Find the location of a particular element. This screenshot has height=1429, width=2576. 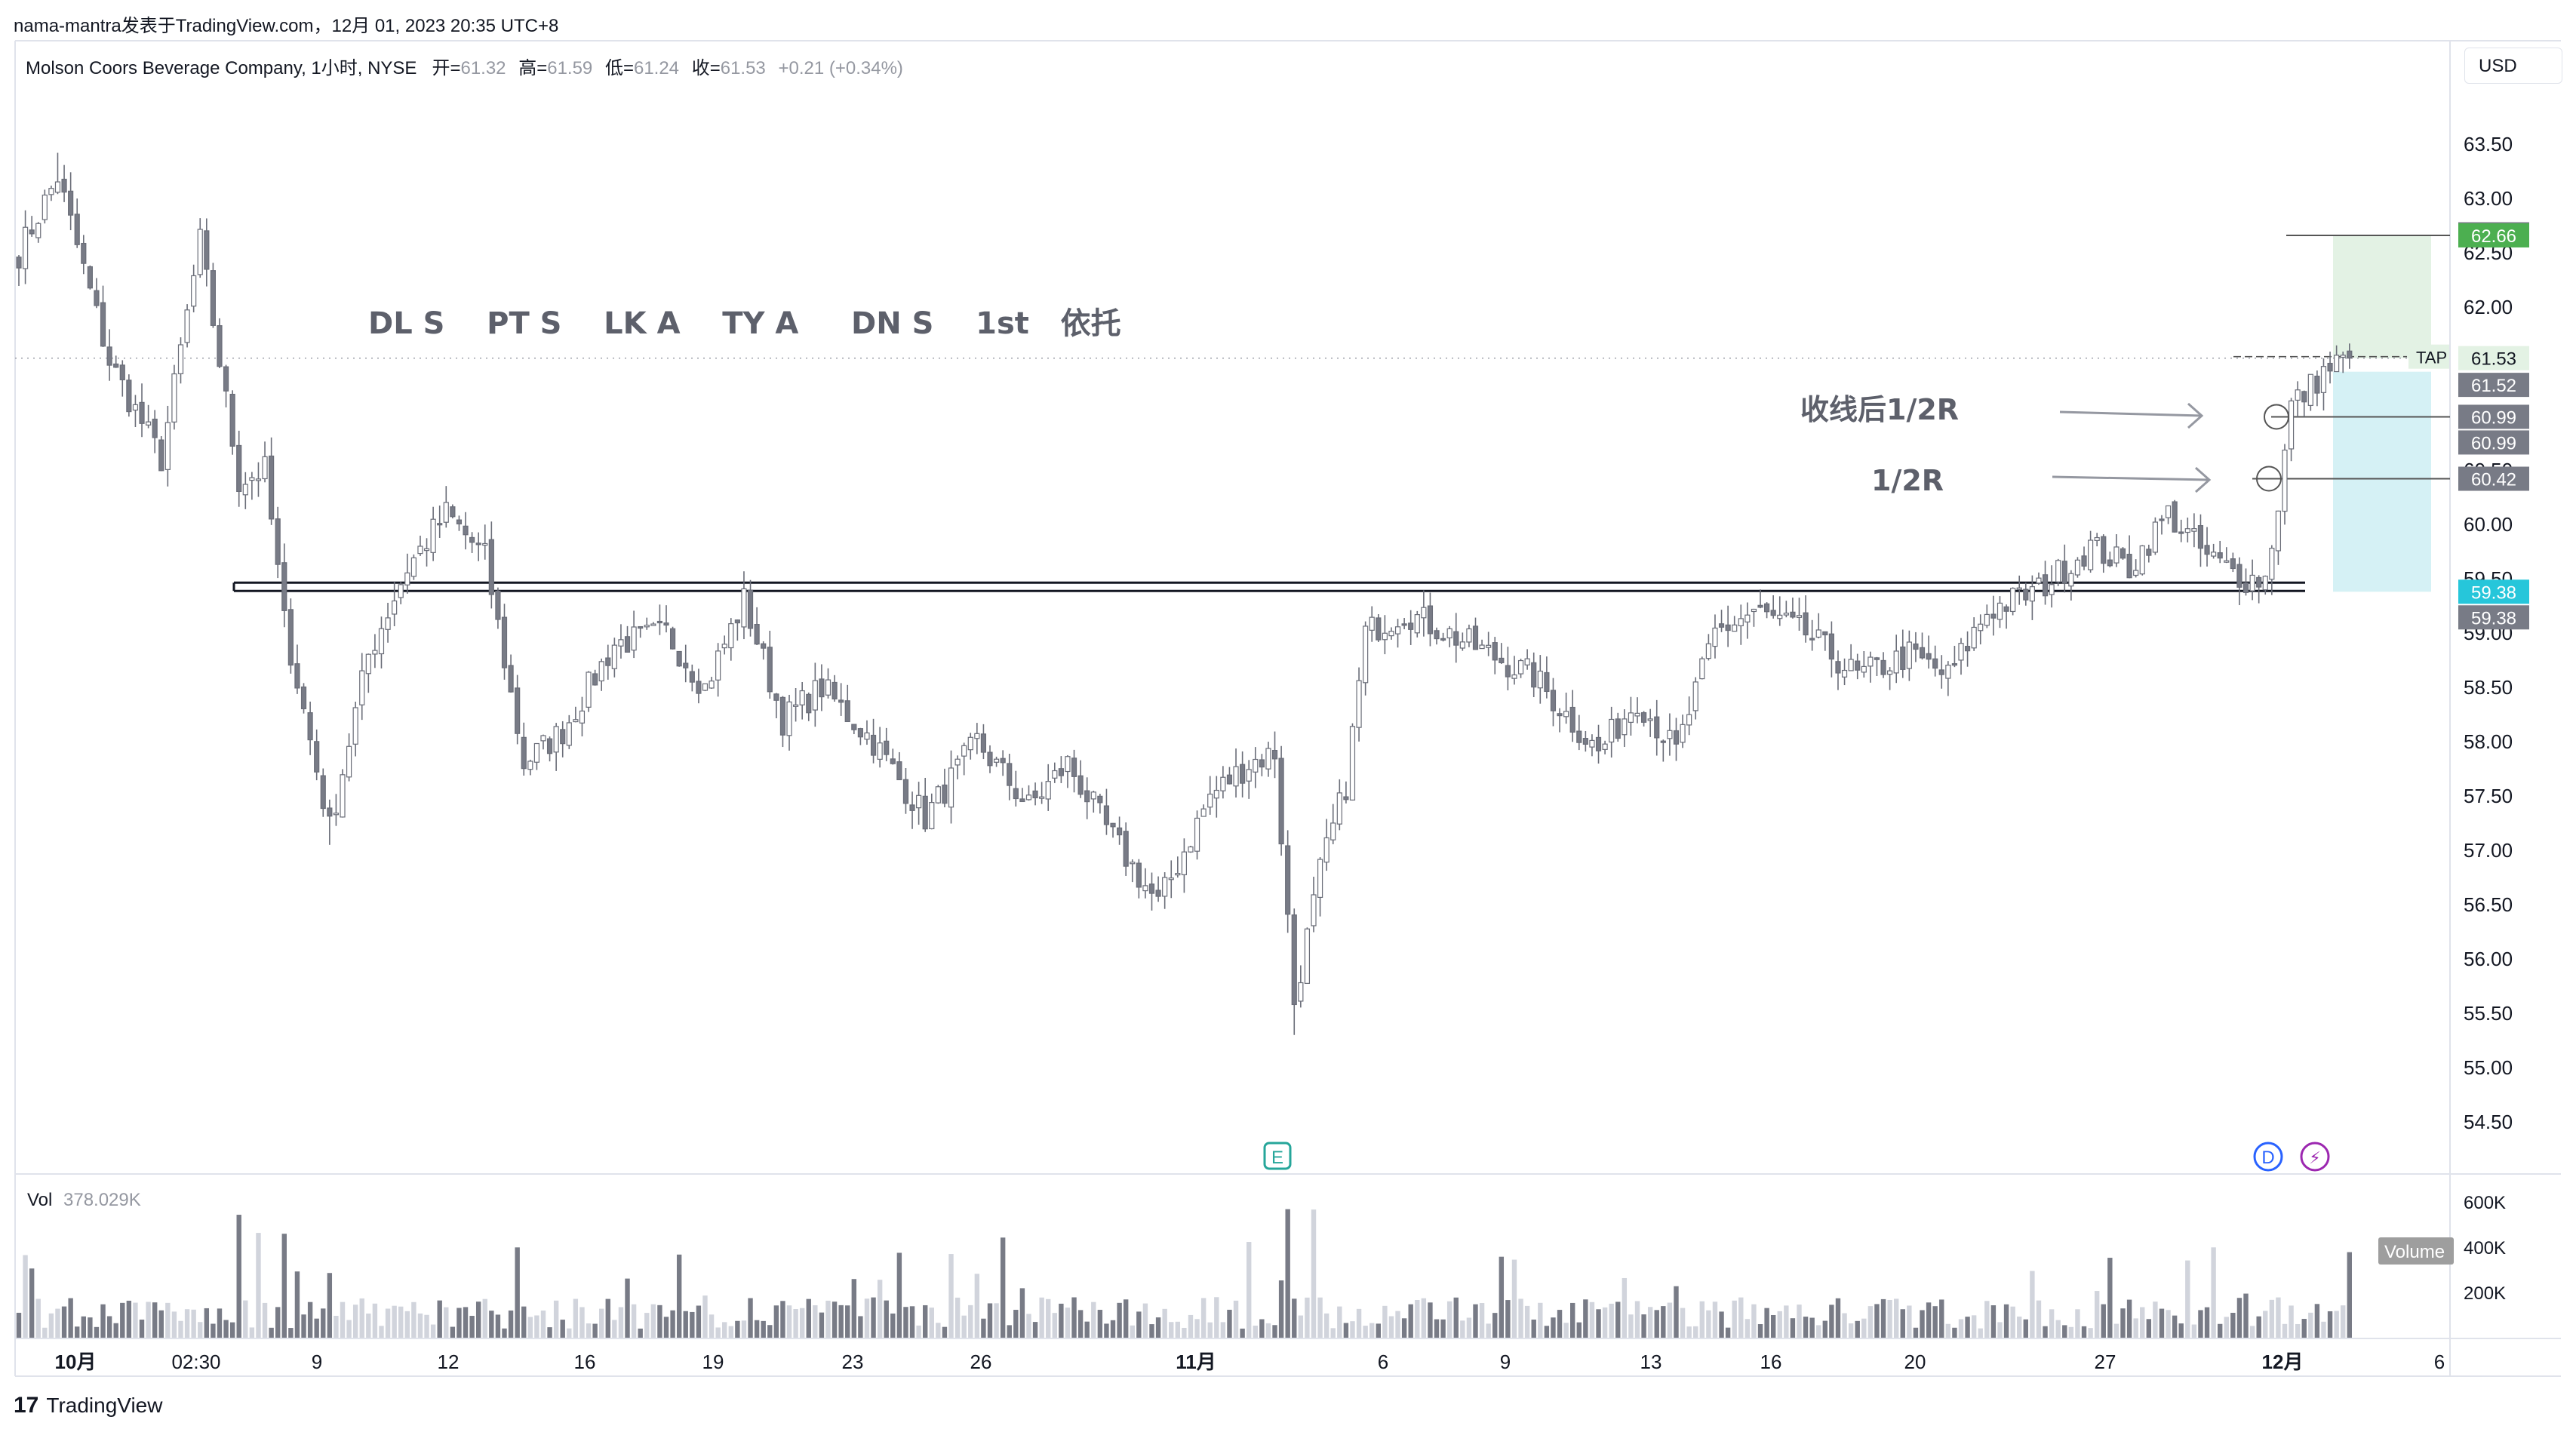

volume-tick-label: 400K is located at coordinates (2485, 1248).